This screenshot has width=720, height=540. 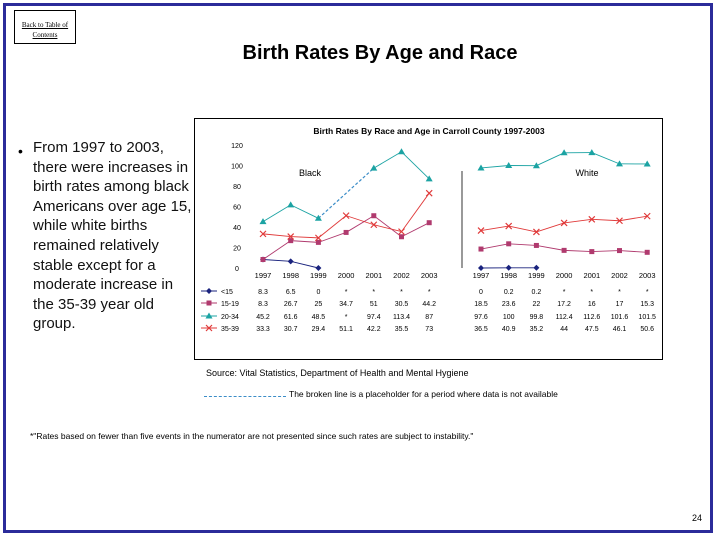 I want to click on data-label-white-a15_19: 15.3, so click(x=647, y=304).